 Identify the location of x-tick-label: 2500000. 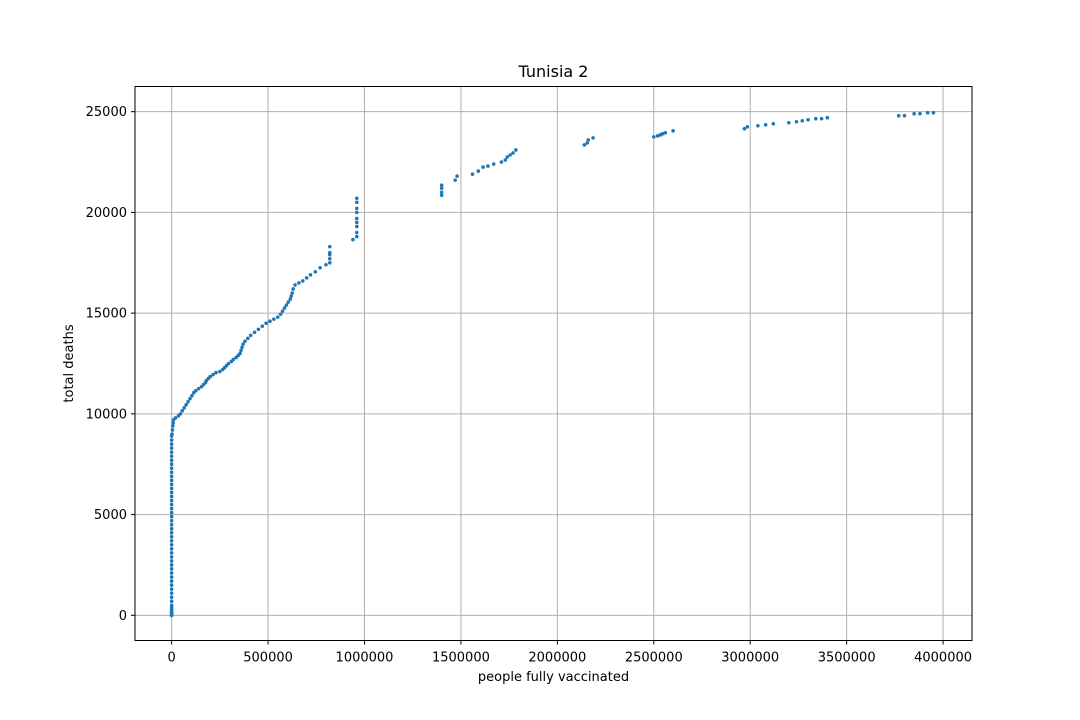
(654, 658).